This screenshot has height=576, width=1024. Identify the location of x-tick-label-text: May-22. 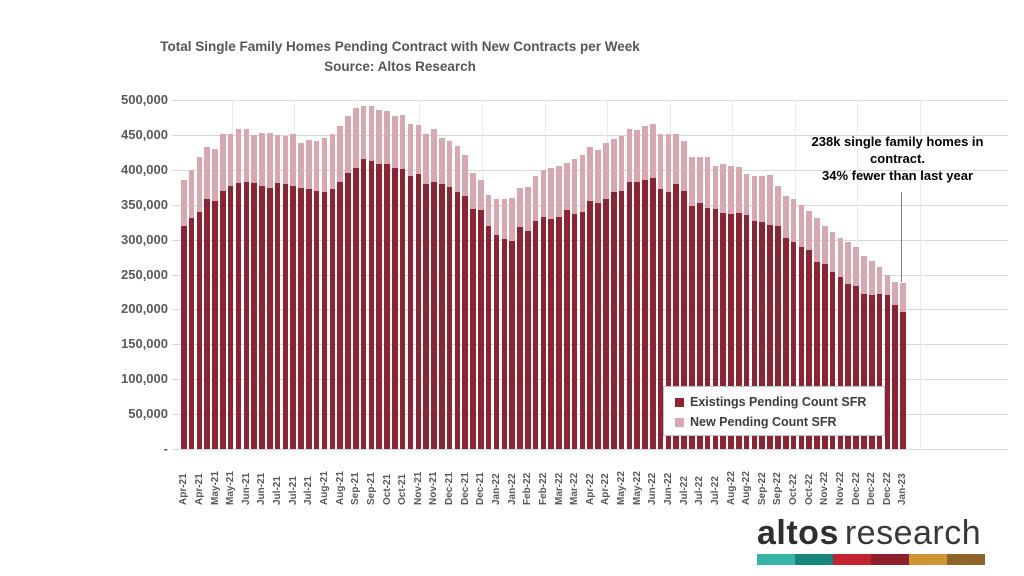
(622, 488).